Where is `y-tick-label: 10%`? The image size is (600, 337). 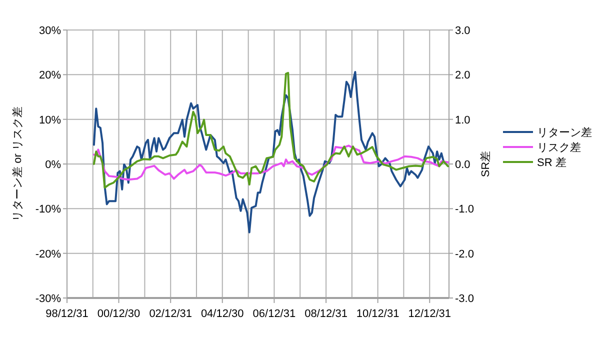 y-tick-label: 10% is located at coordinates (50, 120).